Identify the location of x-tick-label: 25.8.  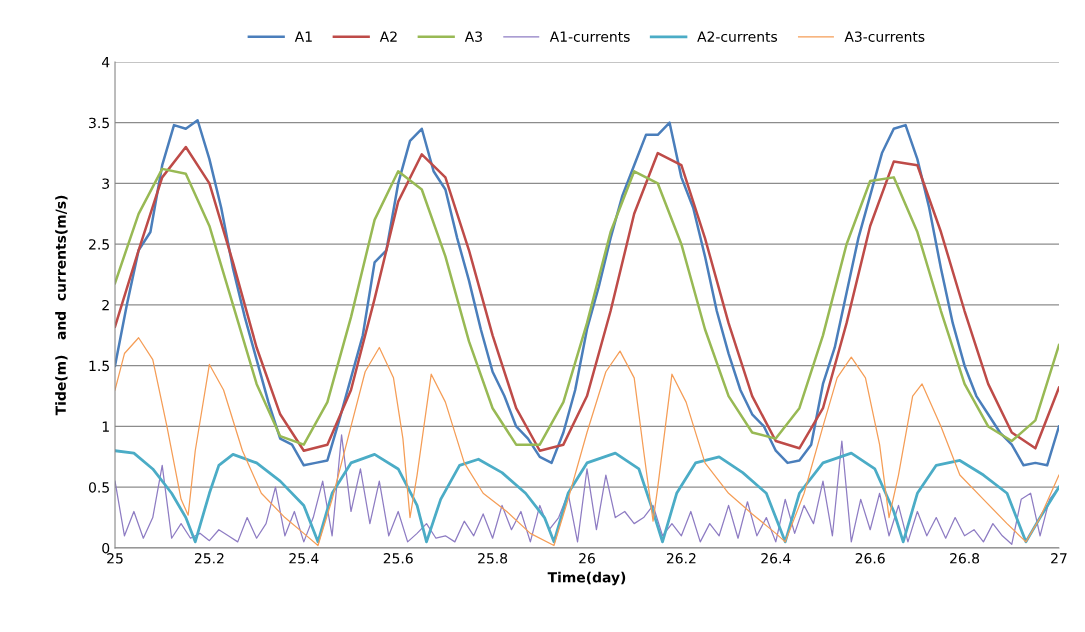
(493, 558).